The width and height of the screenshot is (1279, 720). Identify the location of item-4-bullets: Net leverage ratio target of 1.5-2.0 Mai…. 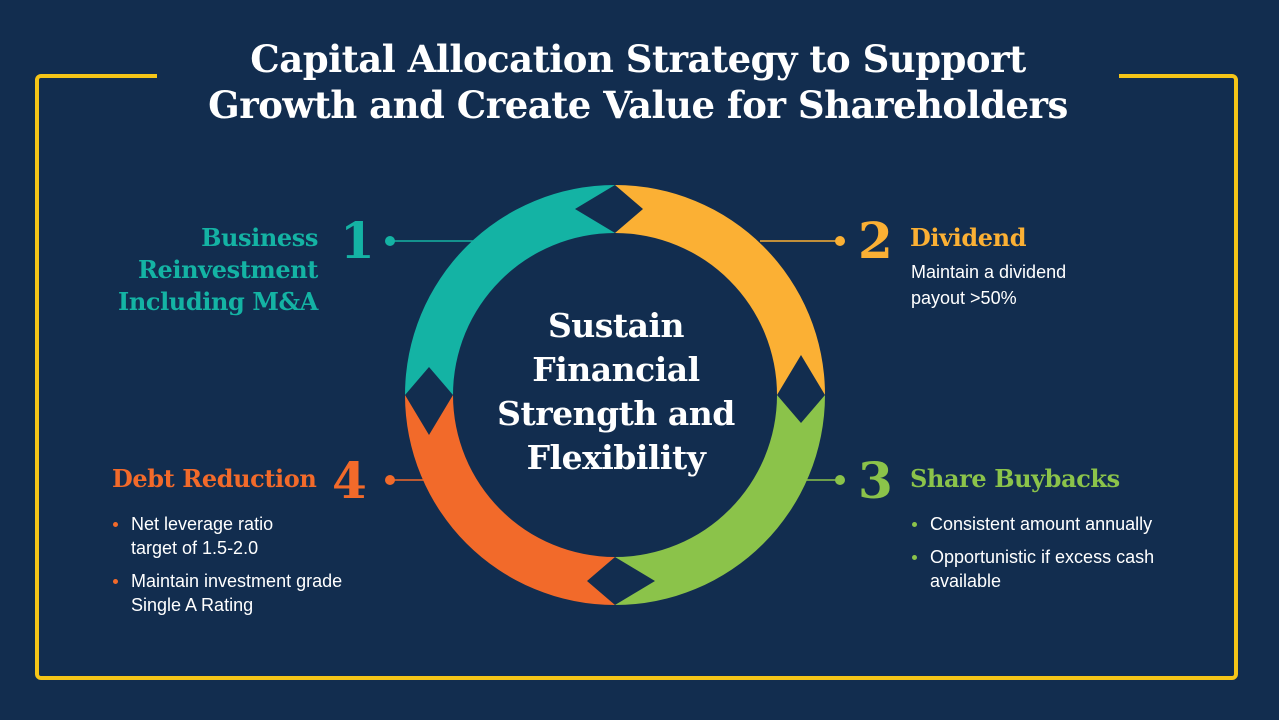
(231, 569).